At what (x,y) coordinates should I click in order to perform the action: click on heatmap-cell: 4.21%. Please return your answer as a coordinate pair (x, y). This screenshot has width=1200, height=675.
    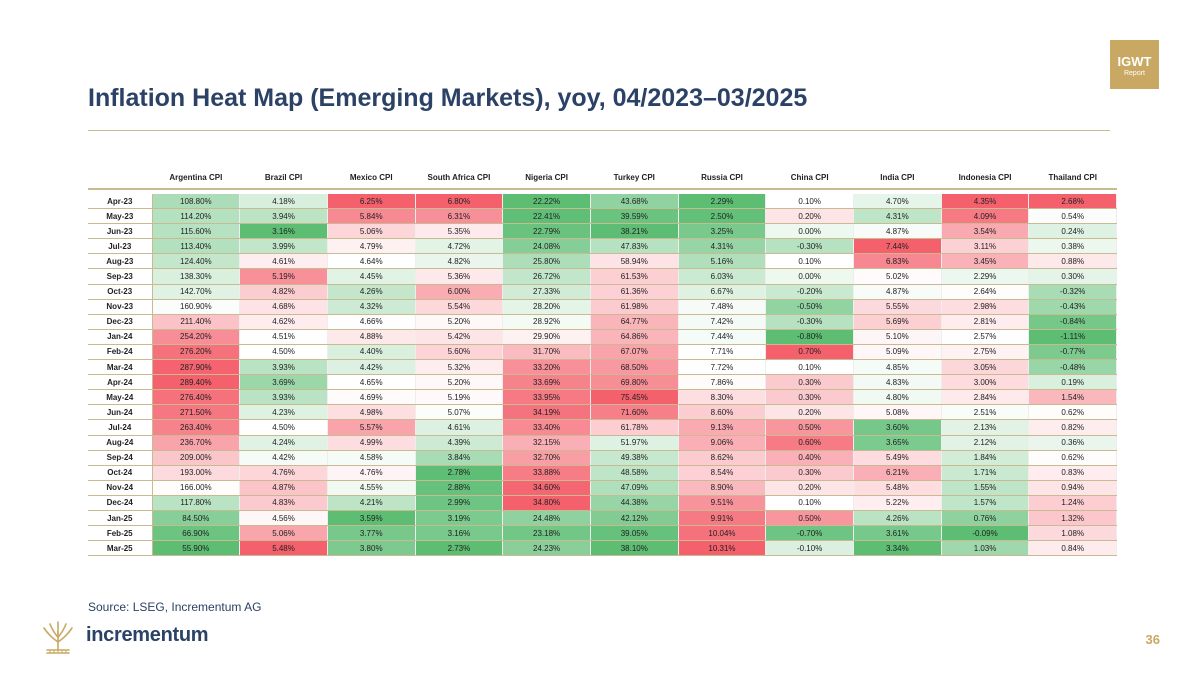
    Looking at the image, I should click on (371, 503).